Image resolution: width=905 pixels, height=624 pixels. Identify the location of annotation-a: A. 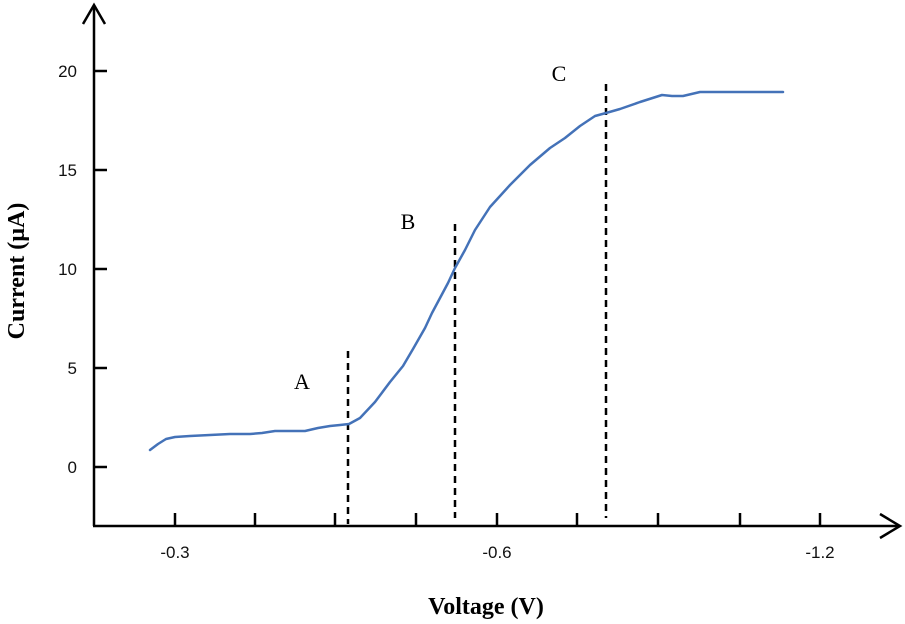
(302, 381).